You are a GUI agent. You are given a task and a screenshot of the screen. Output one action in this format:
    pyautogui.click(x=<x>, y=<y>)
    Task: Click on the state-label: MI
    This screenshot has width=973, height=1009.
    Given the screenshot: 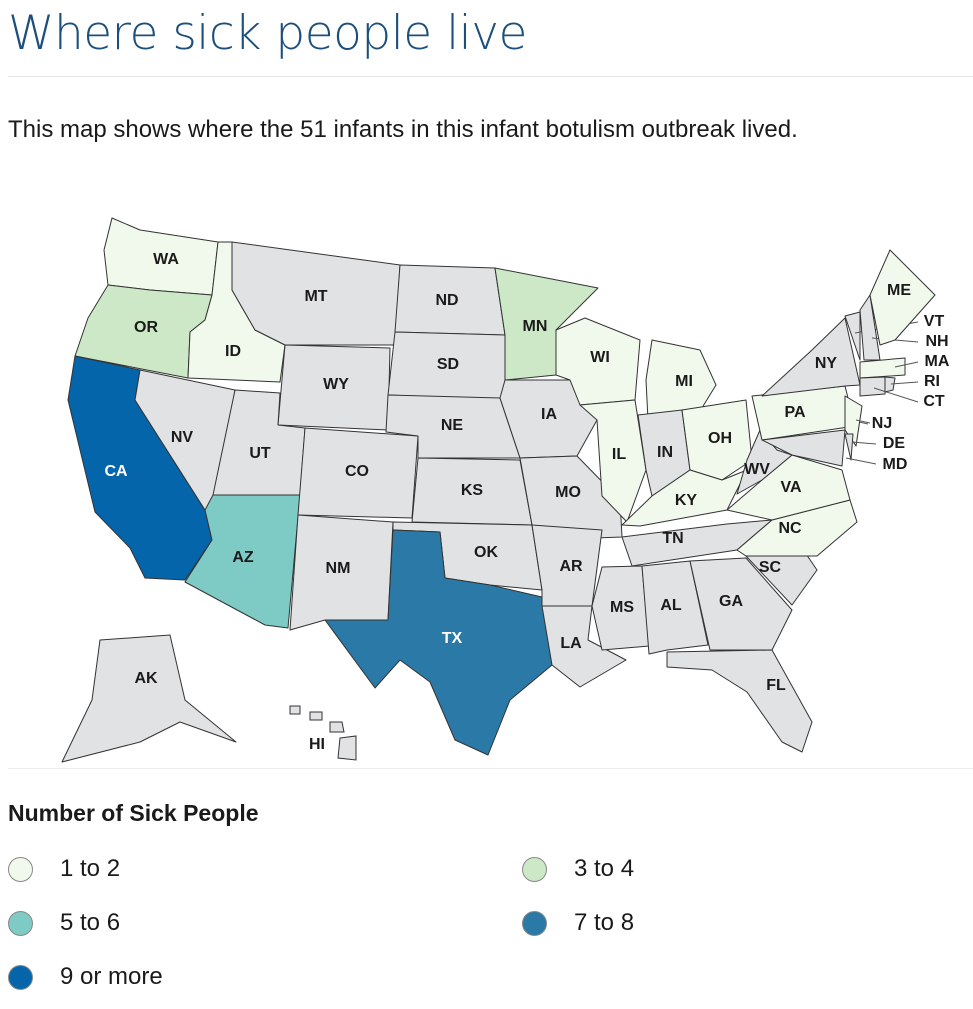 What is the action you would take?
    pyautogui.click(x=684, y=381)
    